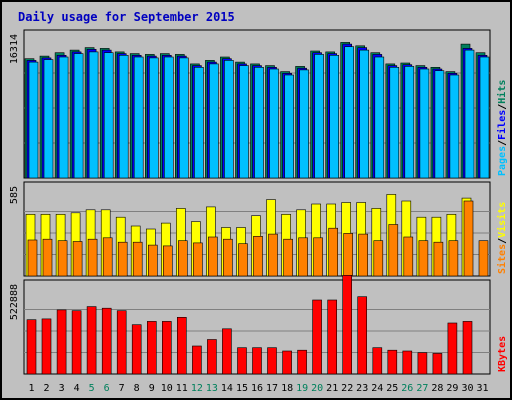 The image size is (512, 403). I want to click on legend-item: Hits, so click(502, 92).